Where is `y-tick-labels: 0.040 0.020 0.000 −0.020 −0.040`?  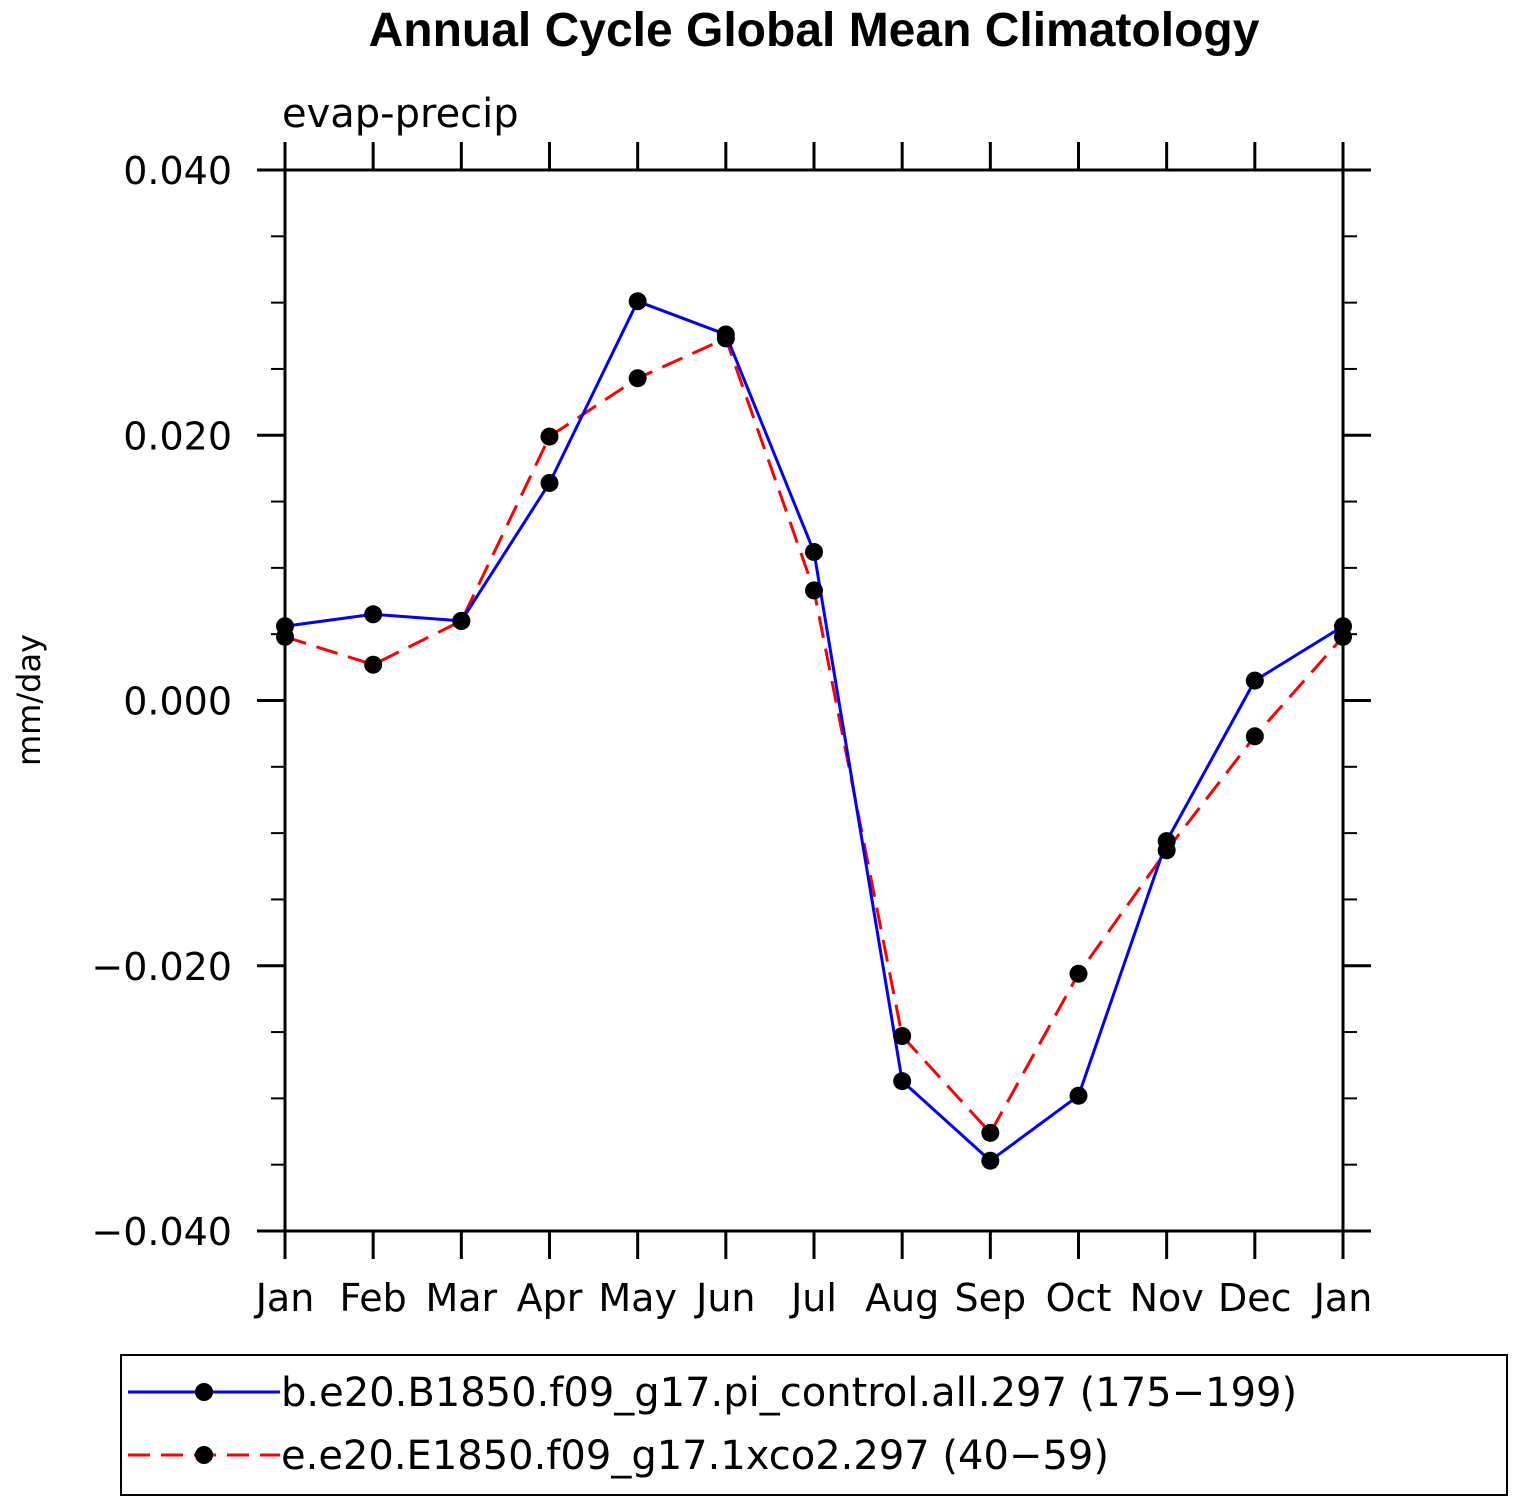
y-tick-labels: 0.040 0.020 0.000 −0.020 −0.040 is located at coordinates (161, 701).